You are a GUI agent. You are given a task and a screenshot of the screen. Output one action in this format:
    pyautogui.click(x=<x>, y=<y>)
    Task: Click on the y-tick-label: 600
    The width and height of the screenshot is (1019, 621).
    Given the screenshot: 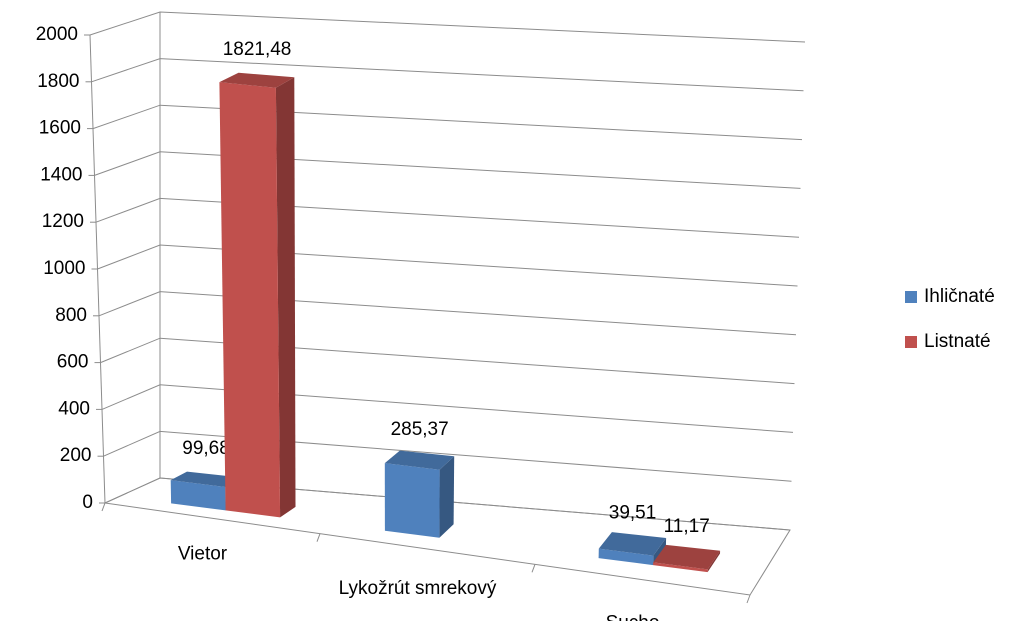 What is the action you would take?
    pyautogui.click(x=73, y=362)
    